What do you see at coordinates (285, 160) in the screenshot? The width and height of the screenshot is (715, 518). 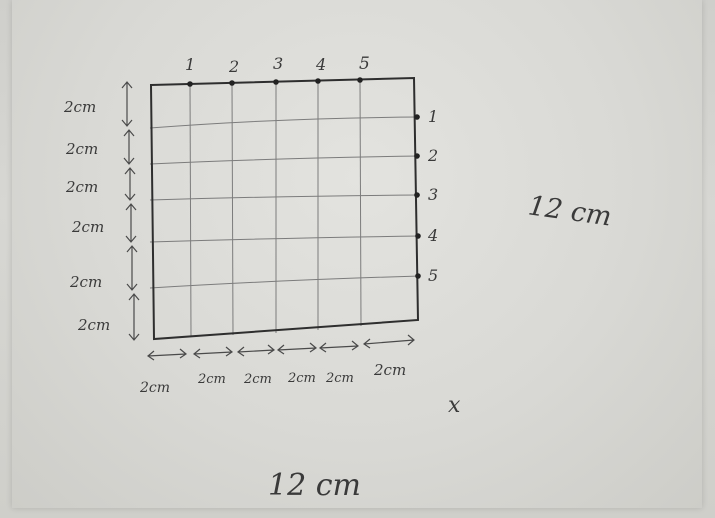 I see `grid-line-h2` at bounding box center [285, 160].